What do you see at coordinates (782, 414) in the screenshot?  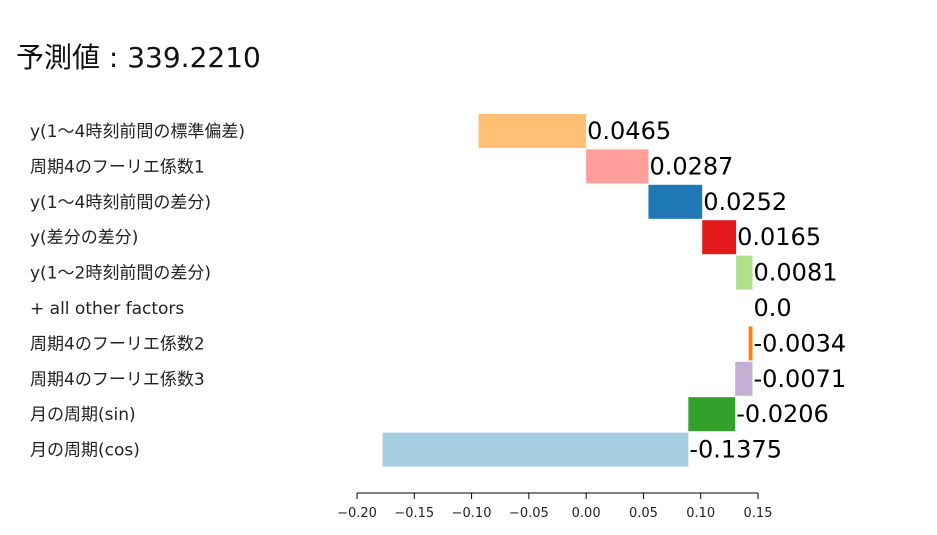 I see `value-label: -0.0206` at bounding box center [782, 414].